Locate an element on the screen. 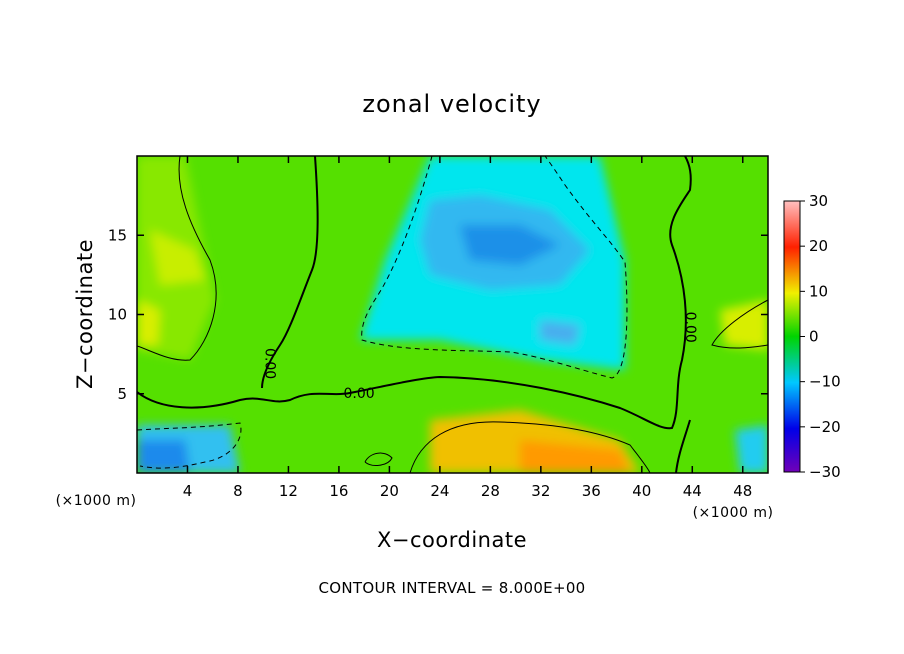  field-region-lower-darkorange is located at coordinates (575, 456).